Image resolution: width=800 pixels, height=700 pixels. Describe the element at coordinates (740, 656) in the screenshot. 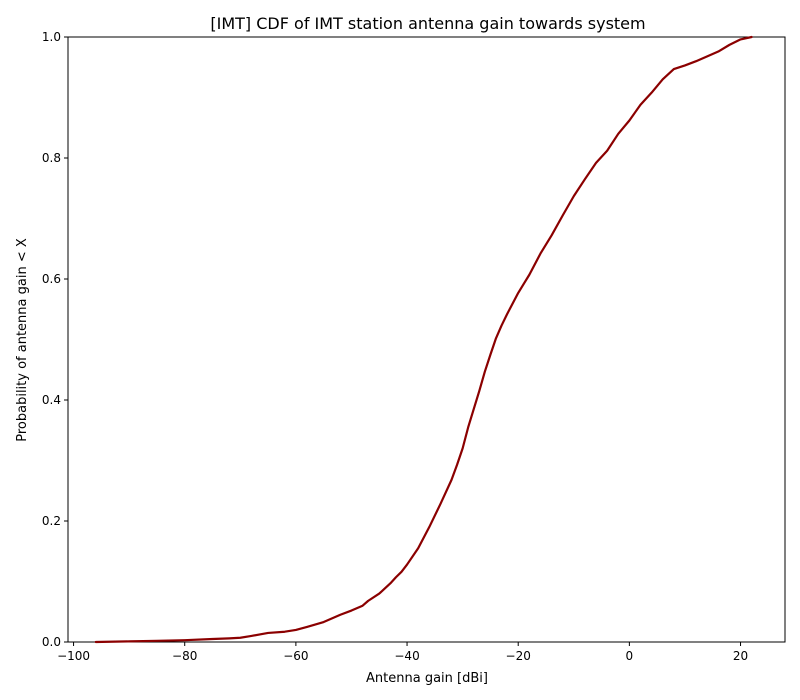

I see `x-tick-label: 20` at that location.